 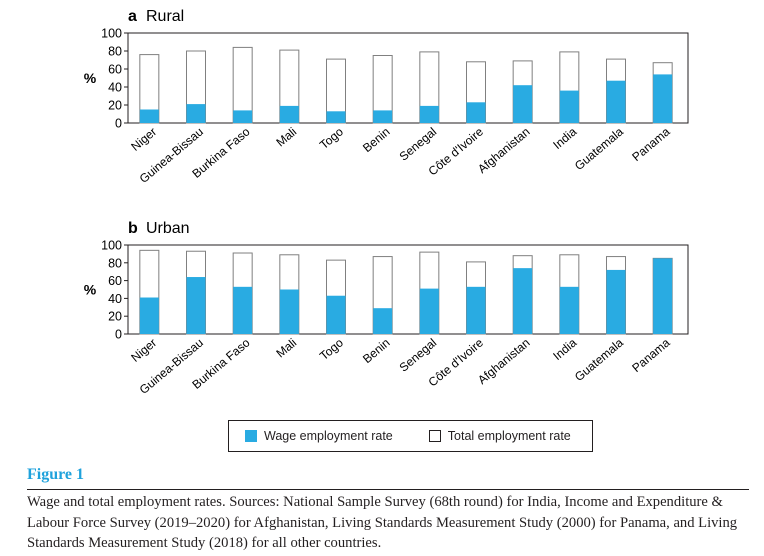 What do you see at coordinates (509, 436) in the screenshot?
I see `legend-label-total: Total employment rate` at bounding box center [509, 436].